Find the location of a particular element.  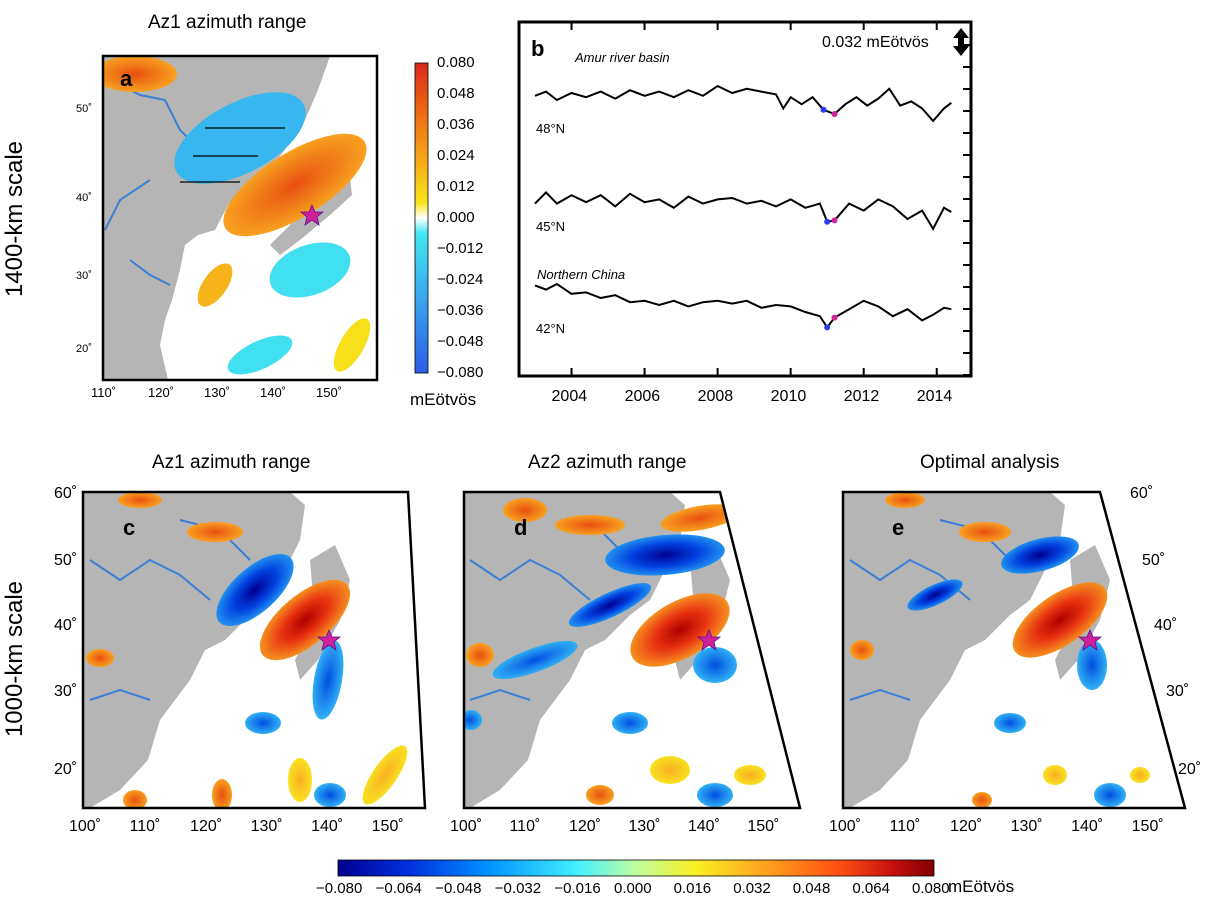

panel-a-colorbar-tick: −0.036 is located at coordinates (460, 310).